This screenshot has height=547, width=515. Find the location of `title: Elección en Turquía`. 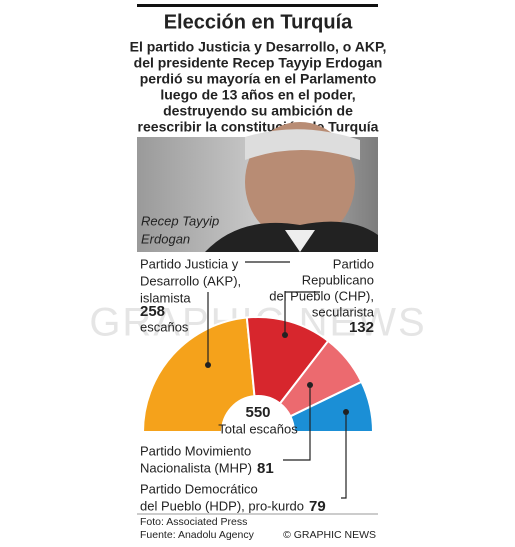

title: Elección en Turquía is located at coordinates (258, 22).